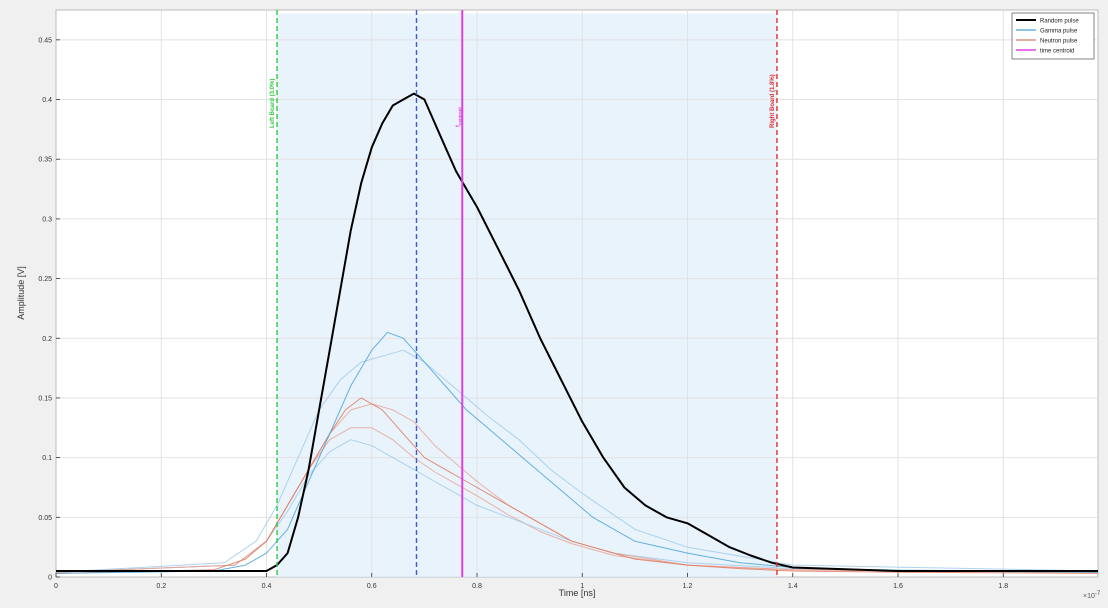 This screenshot has height=608, width=1108. Describe the element at coordinates (372, 586) in the screenshot. I see `x-tick-label: 0.6` at that location.